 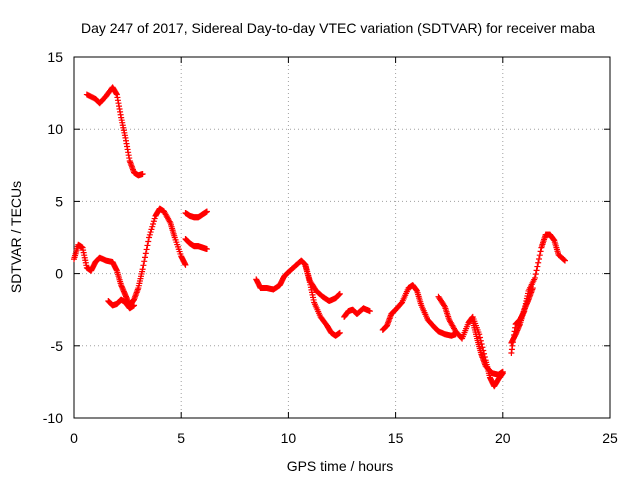 I want to click on x-tick-label: 15, so click(x=396, y=438).